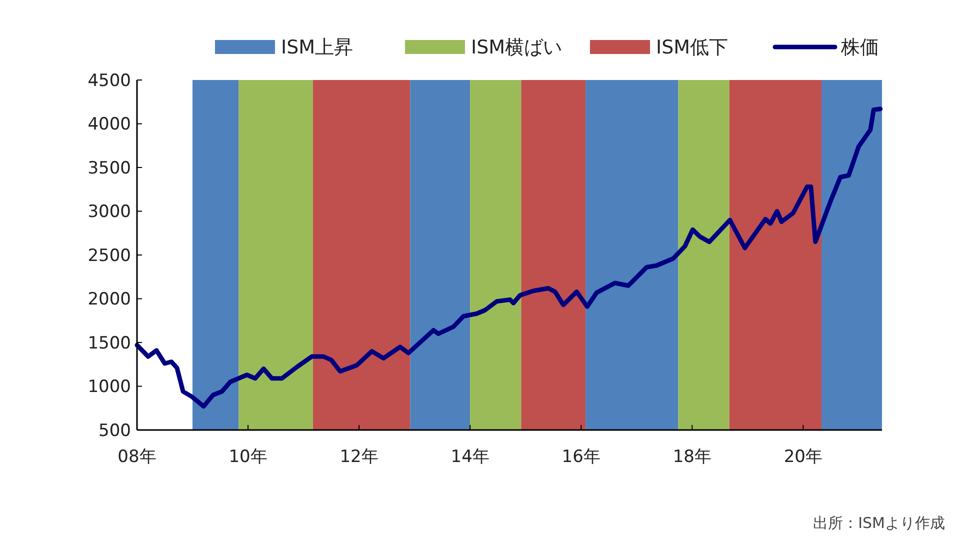  What do you see at coordinates (248, 457) in the screenshot?
I see `x-tick-label: 10年` at bounding box center [248, 457].